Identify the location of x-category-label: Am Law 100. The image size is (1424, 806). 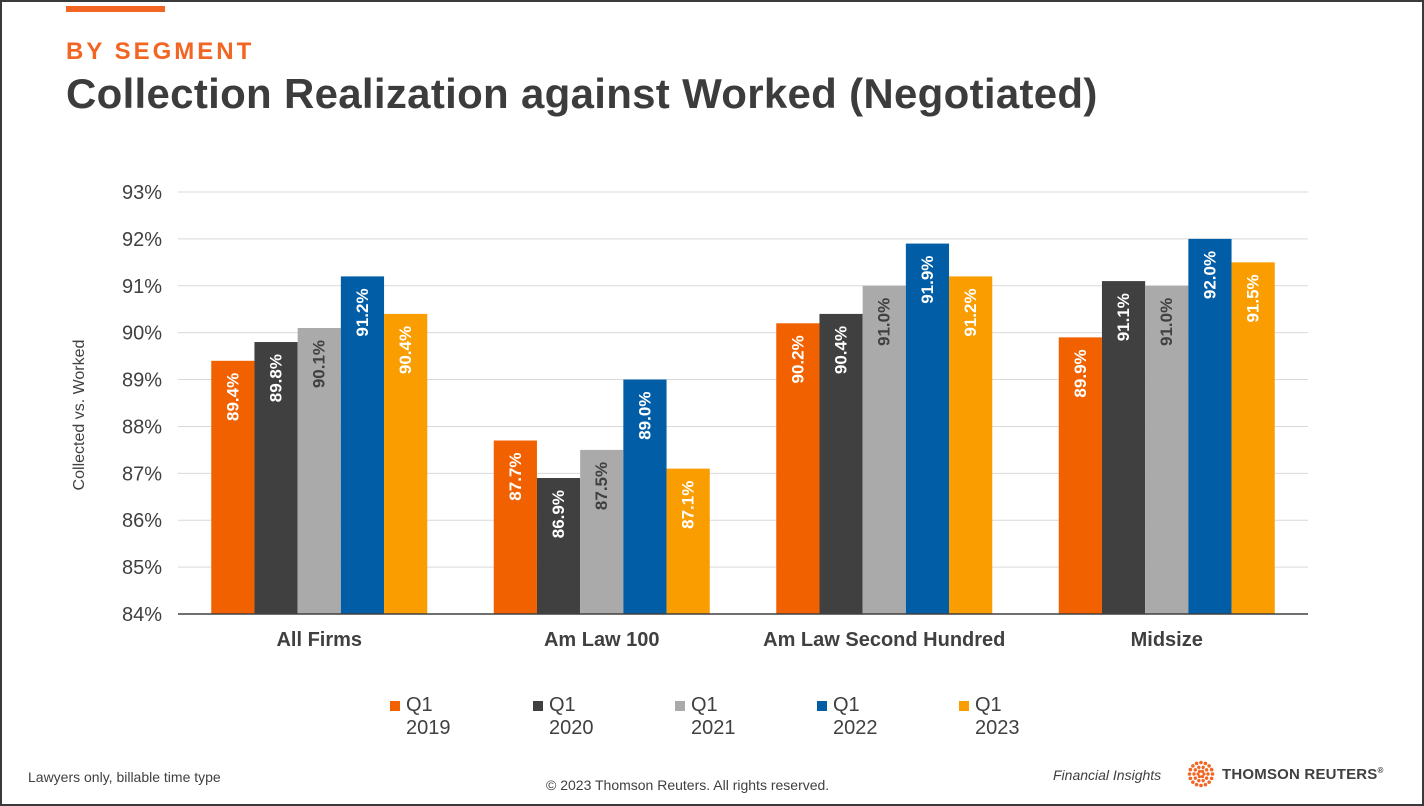
(602, 640).